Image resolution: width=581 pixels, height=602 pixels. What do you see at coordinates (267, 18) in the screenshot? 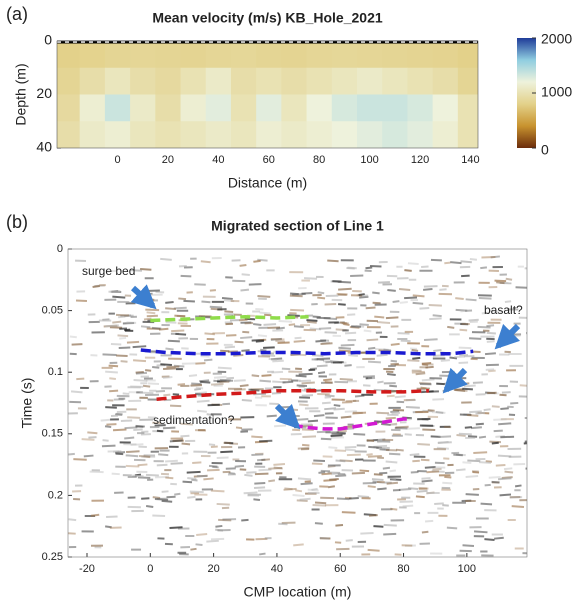
I see `chart-title: Mean velocity (m/s) KB_Hole_2021` at bounding box center [267, 18].